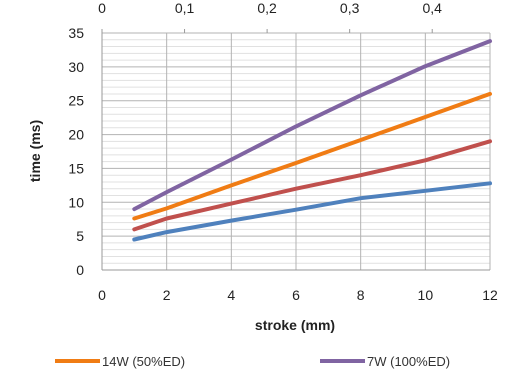 This screenshot has width=505, height=376. I want to click on y-tick-label: 15, so click(76, 168).